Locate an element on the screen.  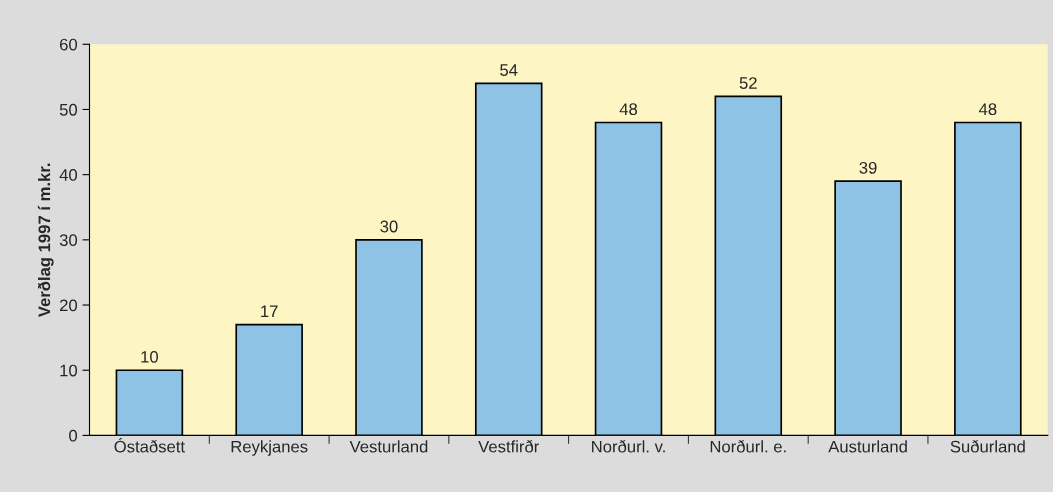
x-tick-label: Reykjanes is located at coordinates (269, 448).